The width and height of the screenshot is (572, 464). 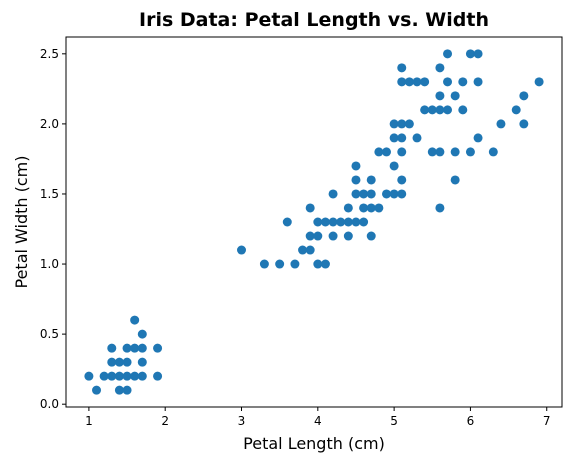 What do you see at coordinates (547, 421) in the screenshot?
I see `x-tick-label: 7` at bounding box center [547, 421].